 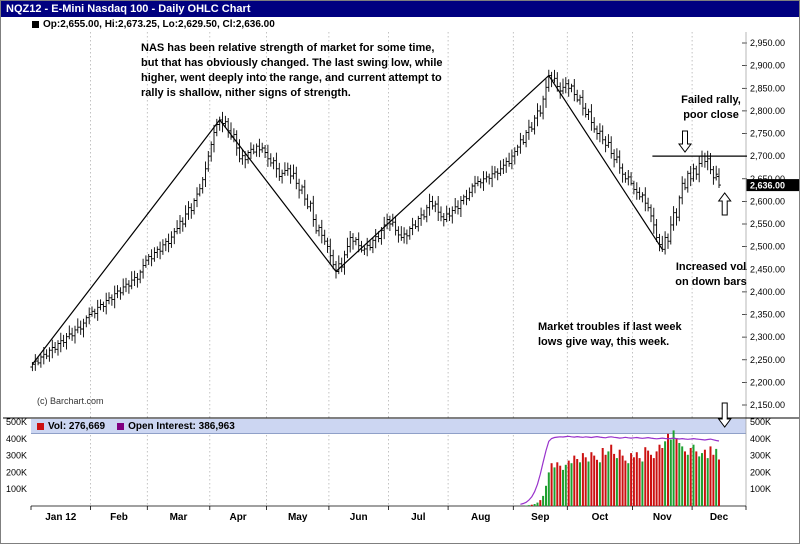 I want to click on rally-attempt-arrow, so click(x=724, y=204).